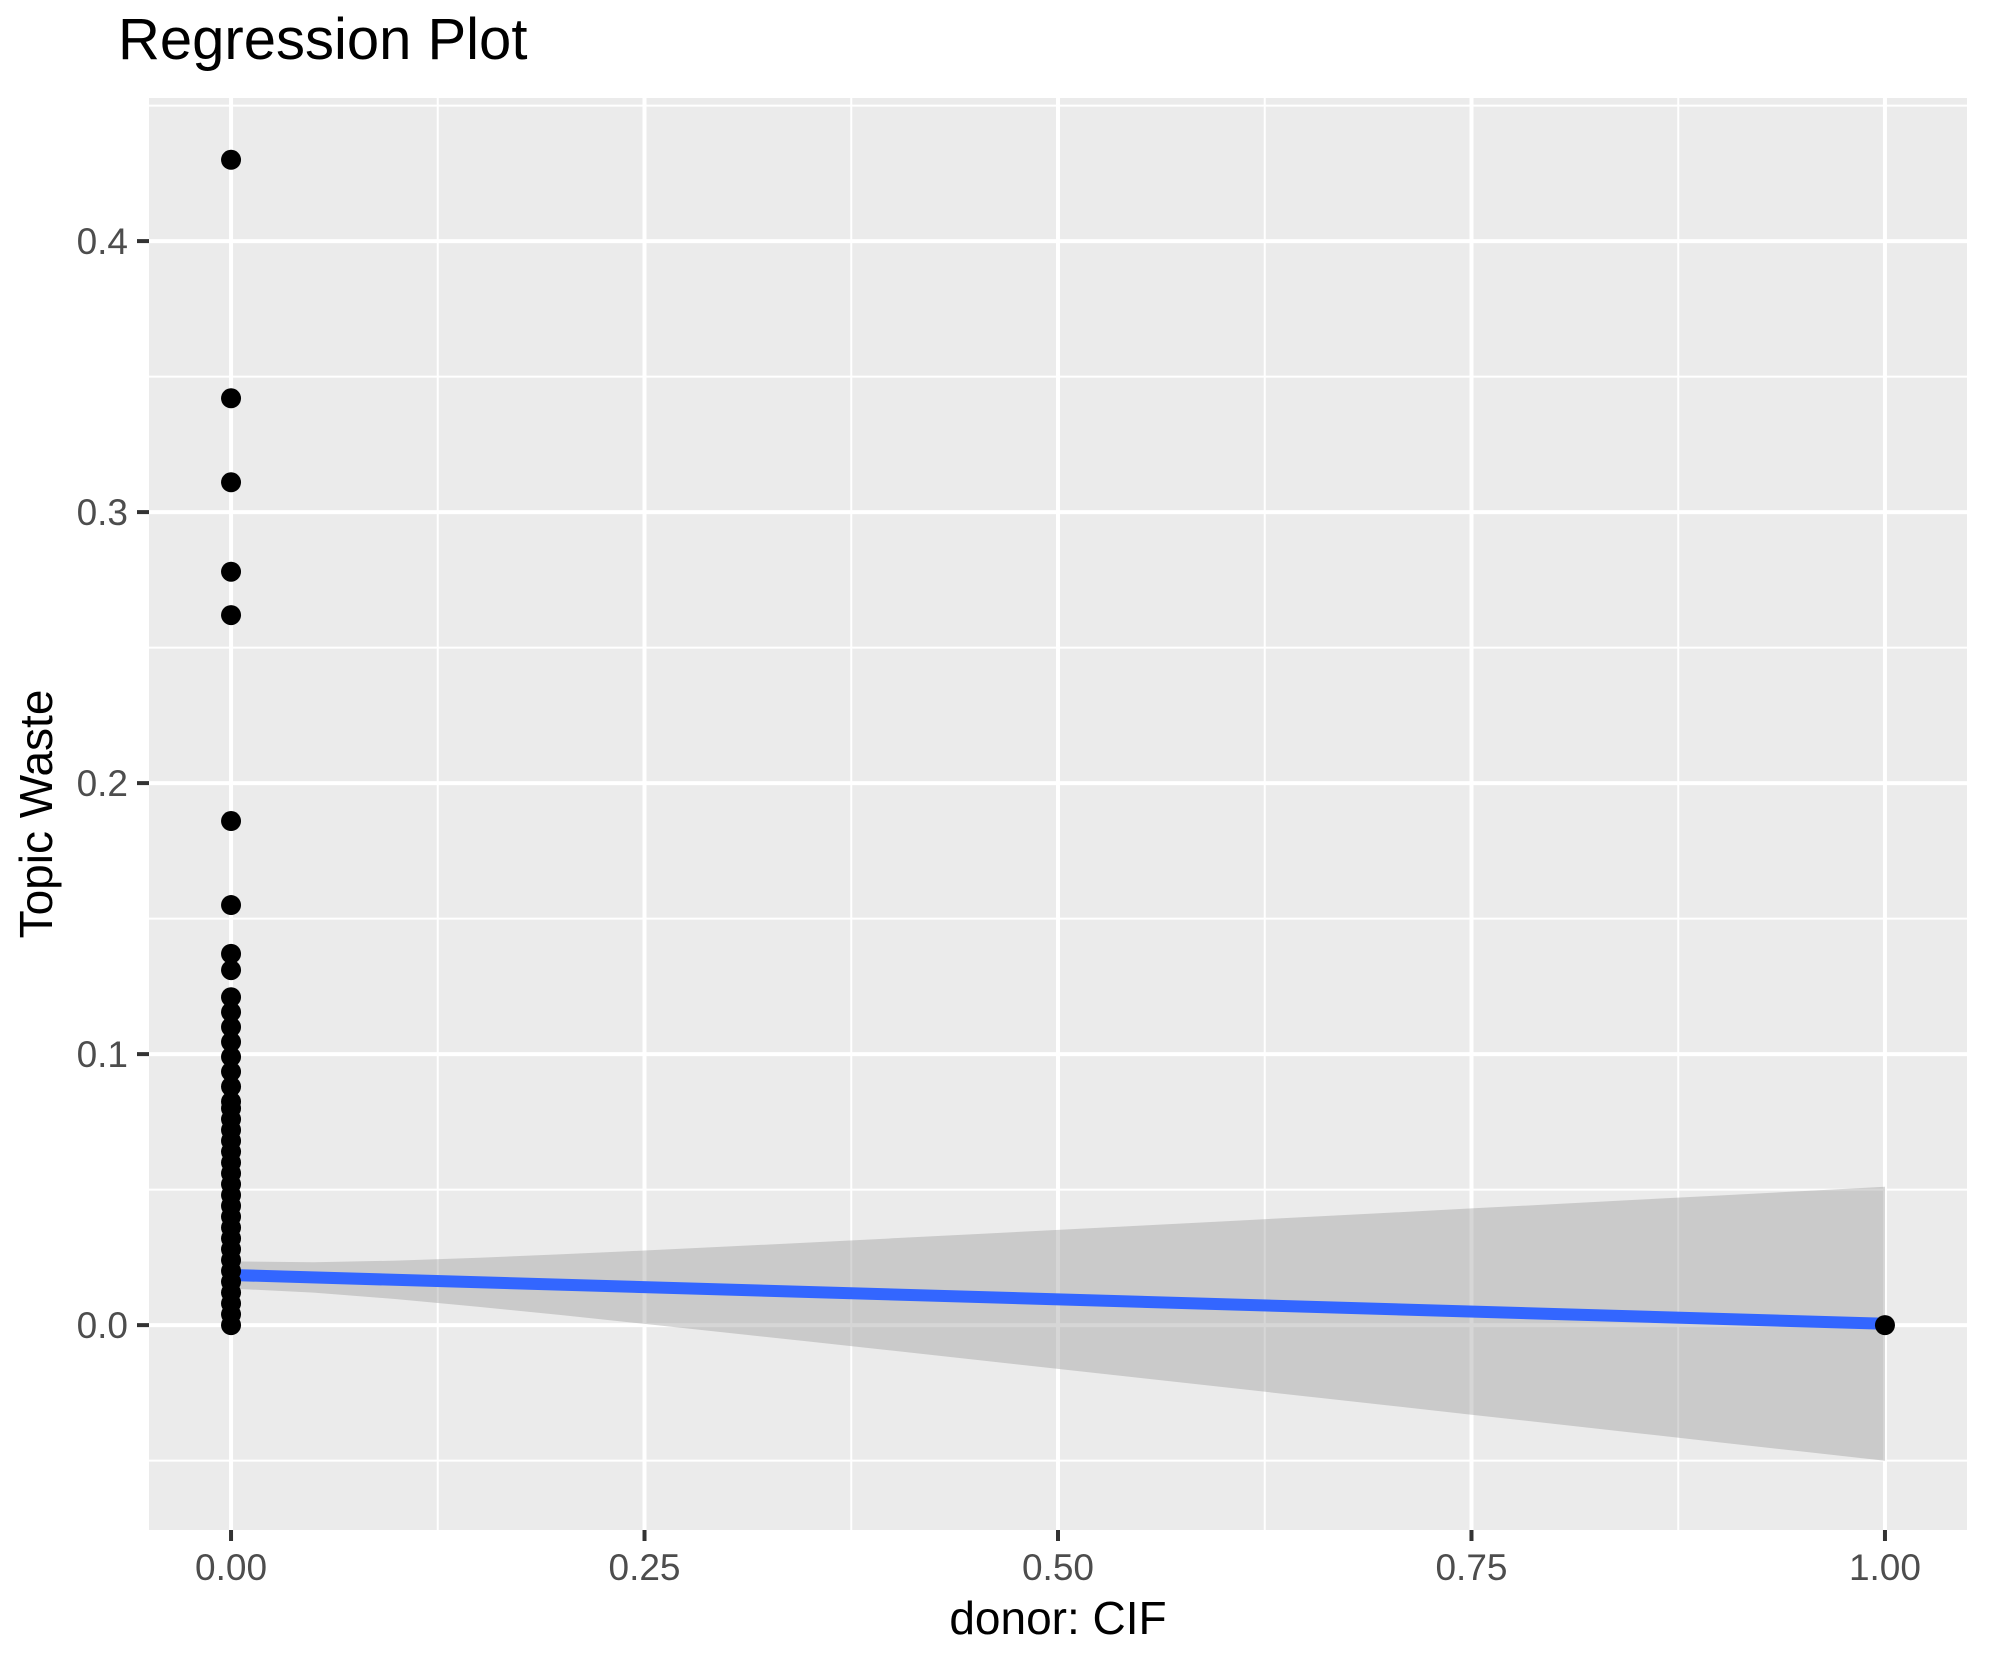  I want to click on y-tick-label: 0.2, so click(102, 783).